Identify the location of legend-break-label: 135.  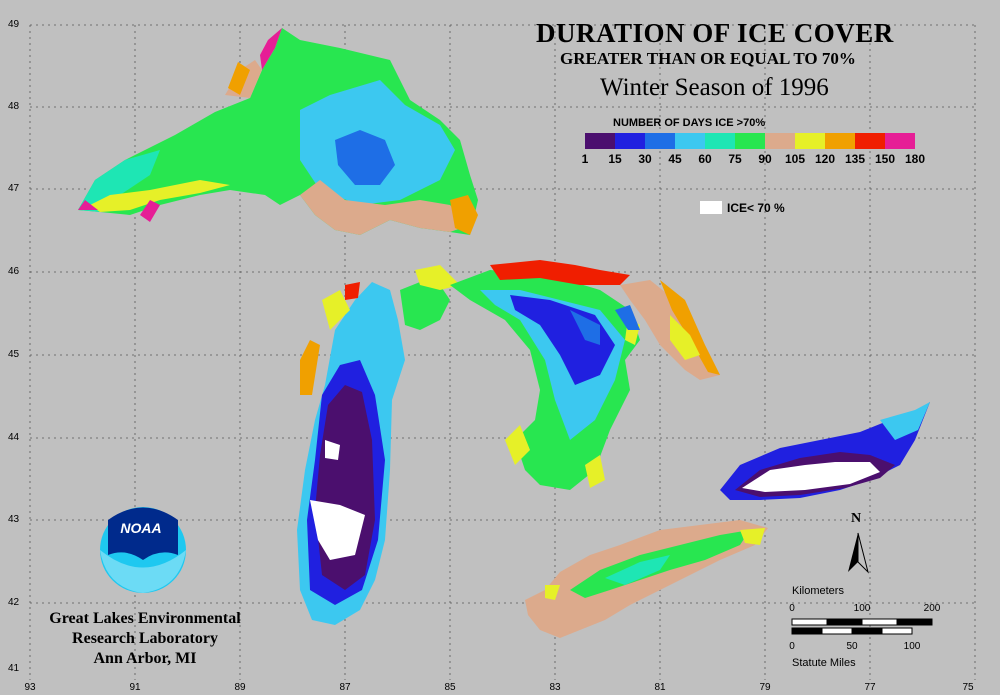
(855, 159).